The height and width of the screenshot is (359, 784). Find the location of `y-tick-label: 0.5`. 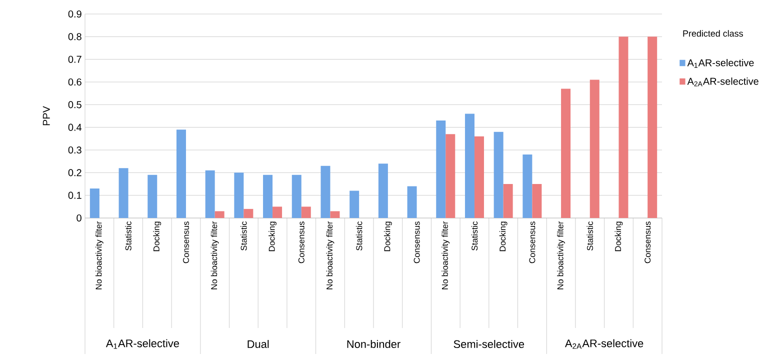

y-tick-label: 0.5 is located at coordinates (75, 104).